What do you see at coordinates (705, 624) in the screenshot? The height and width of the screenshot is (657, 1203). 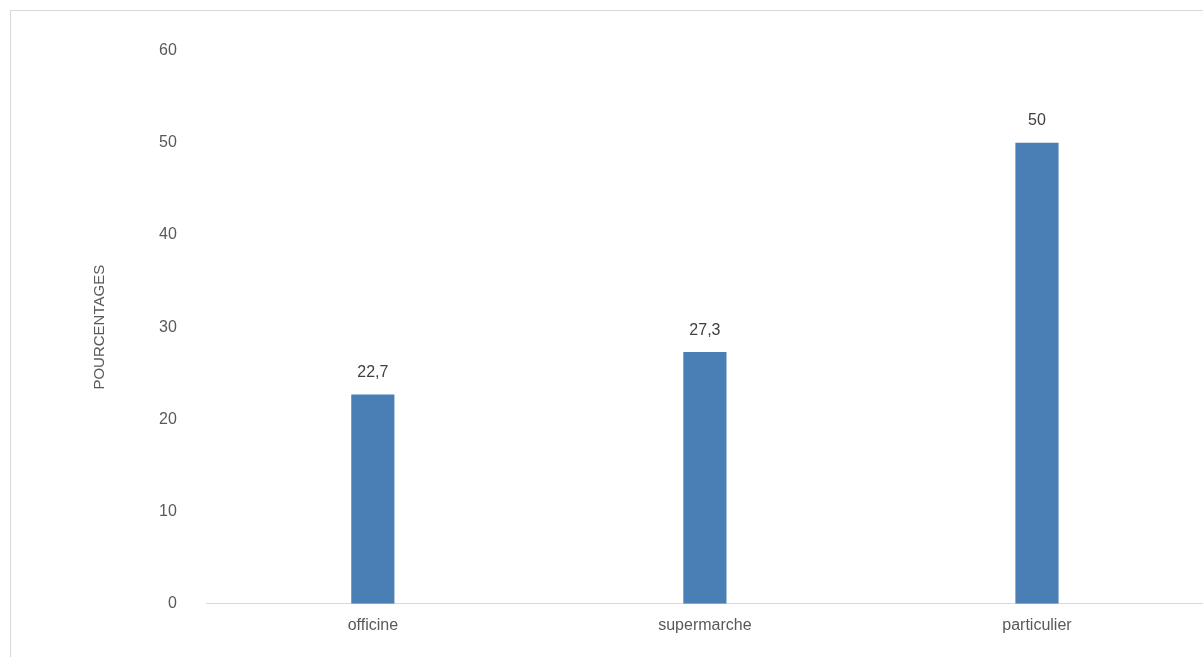 I see `x-tick-label: supermarche` at bounding box center [705, 624].